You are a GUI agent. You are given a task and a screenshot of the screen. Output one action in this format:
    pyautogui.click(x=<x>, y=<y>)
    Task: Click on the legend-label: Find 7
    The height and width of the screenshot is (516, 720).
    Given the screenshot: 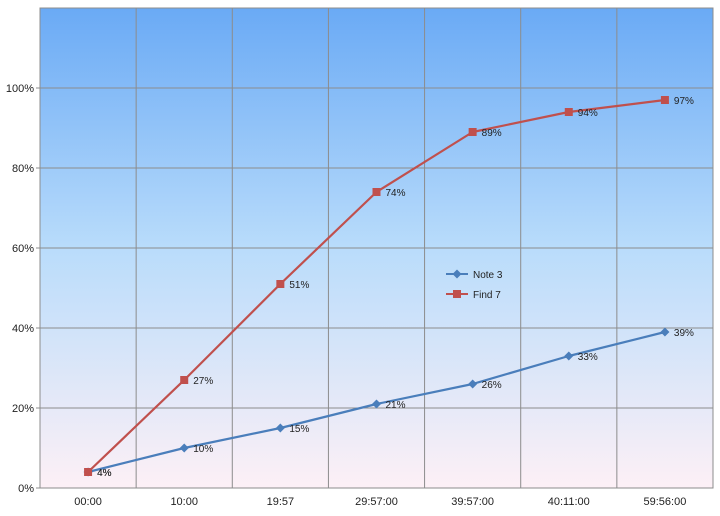 What is the action you would take?
    pyautogui.click(x=487, y=295)
    